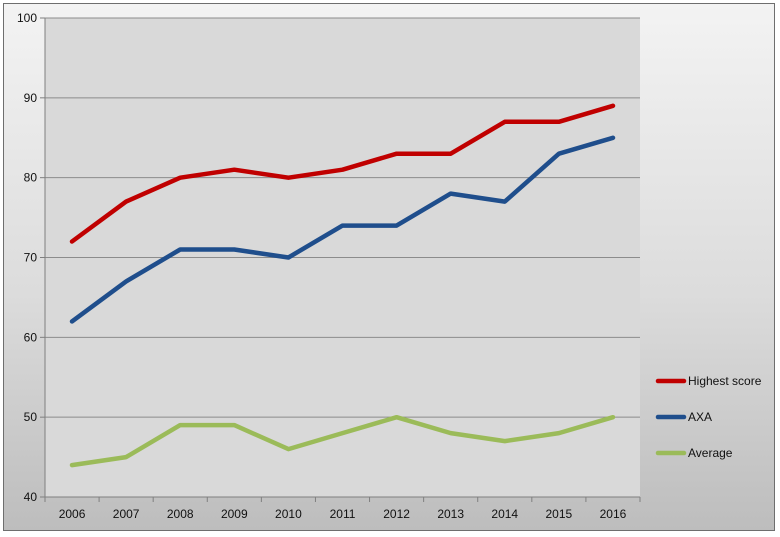  I want to click on legend-label-highest-score: Highest score, so click(725, 381).